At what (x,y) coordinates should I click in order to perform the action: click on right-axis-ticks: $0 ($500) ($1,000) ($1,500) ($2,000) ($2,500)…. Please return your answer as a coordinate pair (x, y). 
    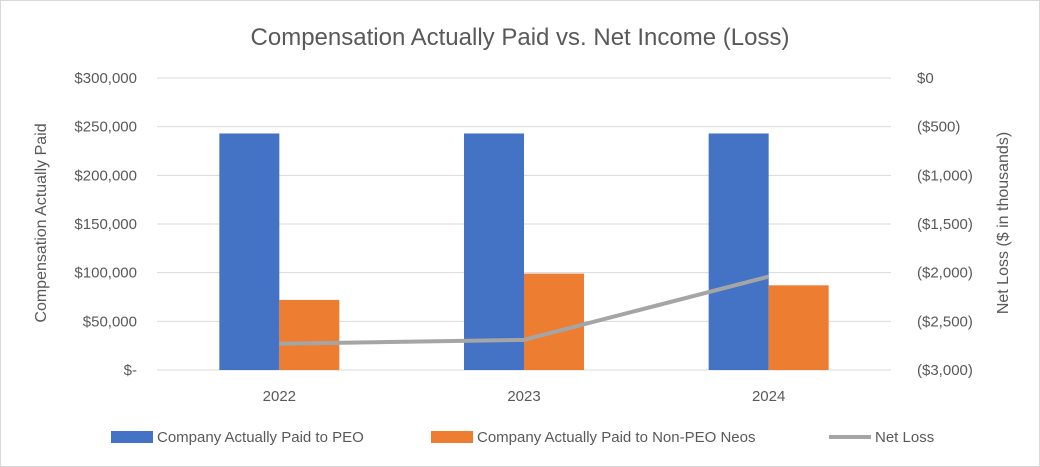
    Looking at the image, I should click on (945, 224).